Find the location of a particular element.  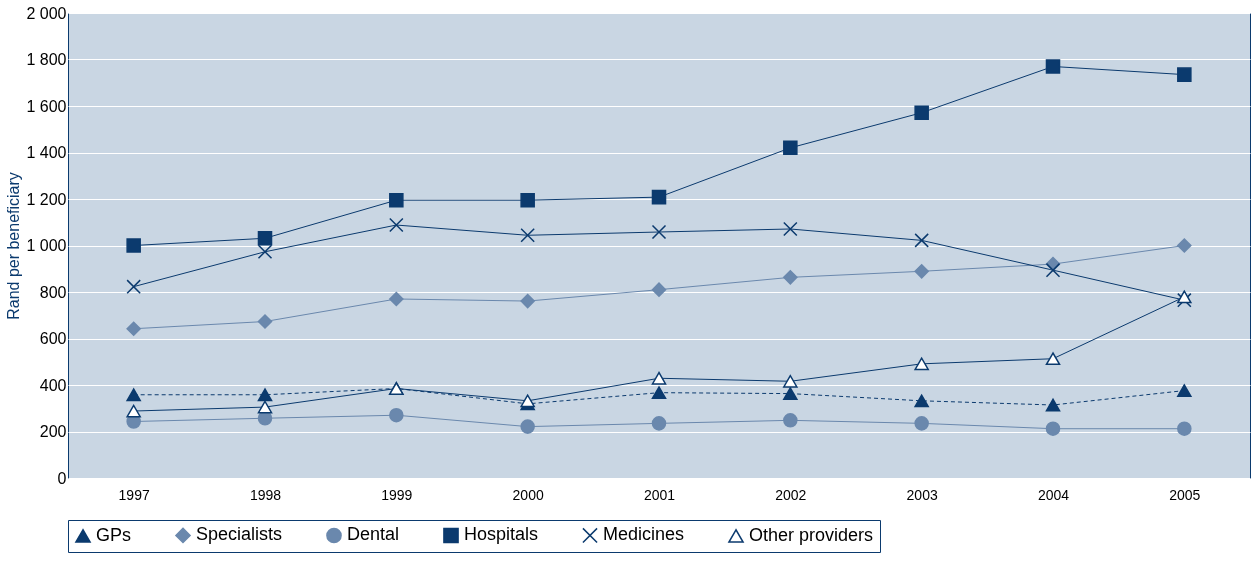

y-tick-label: 1 800 is located at coordinates (46, 59).